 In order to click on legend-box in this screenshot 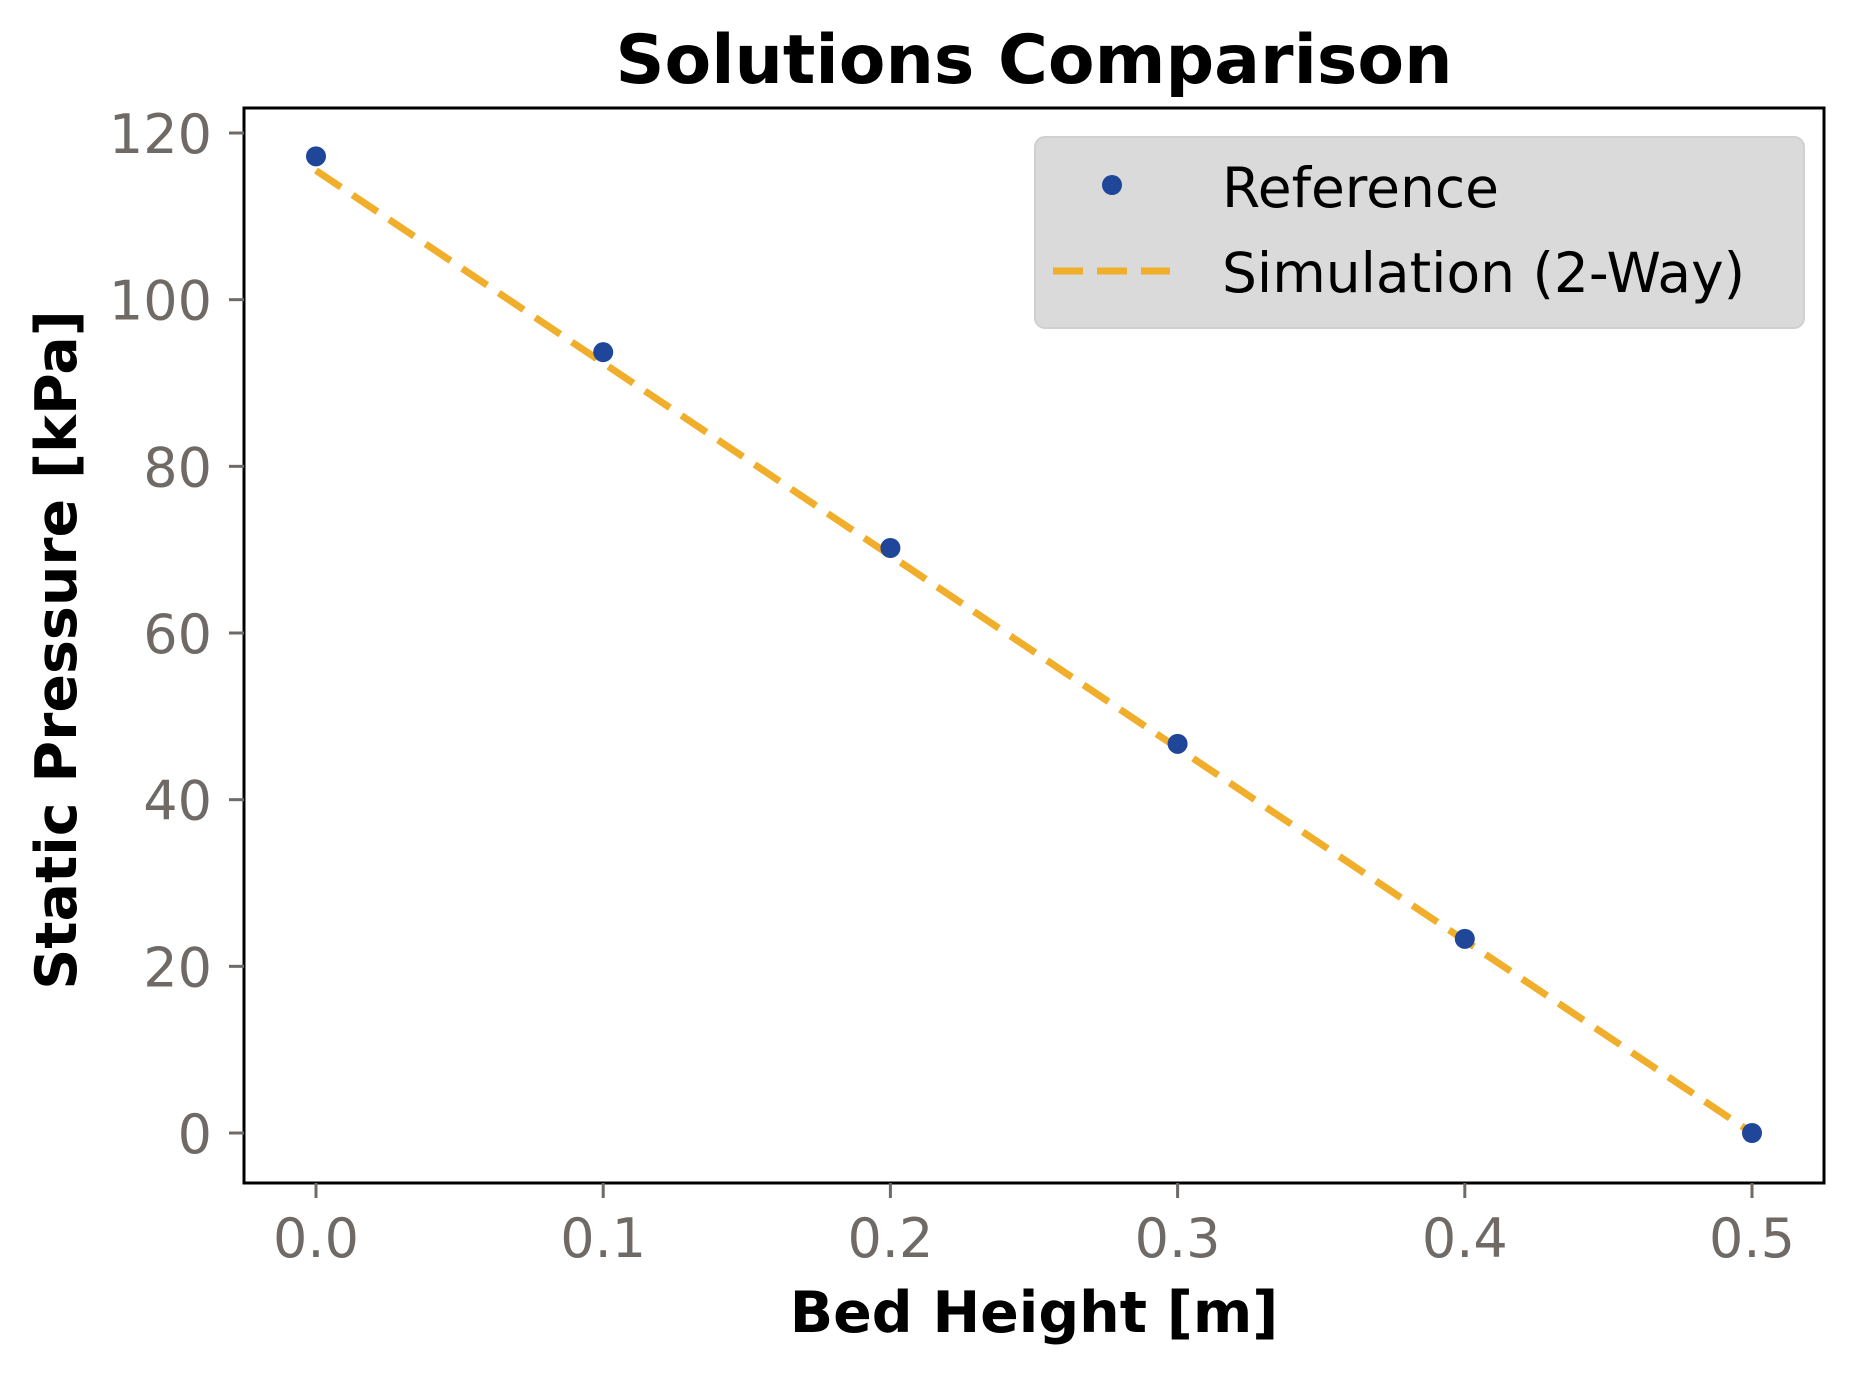, I will do `click(1419, 232)`.